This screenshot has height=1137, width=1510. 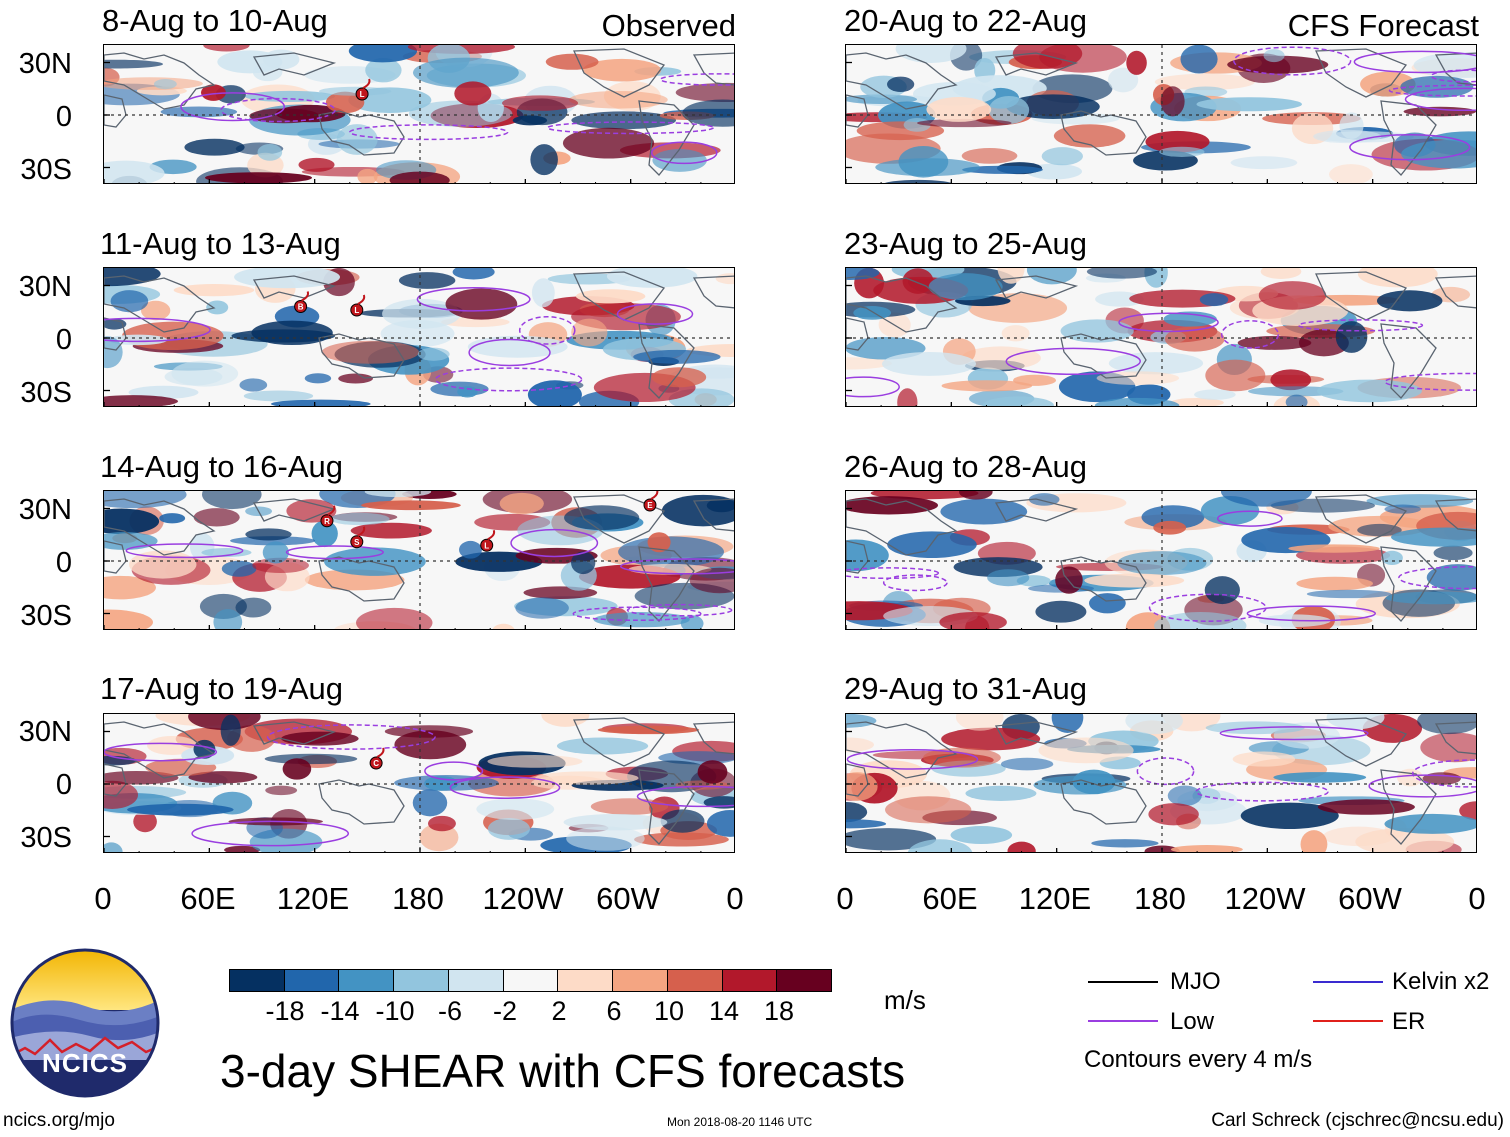 I want to click on legend-kelvin-label: Kelvin x2, so click(x=1441, y=981).